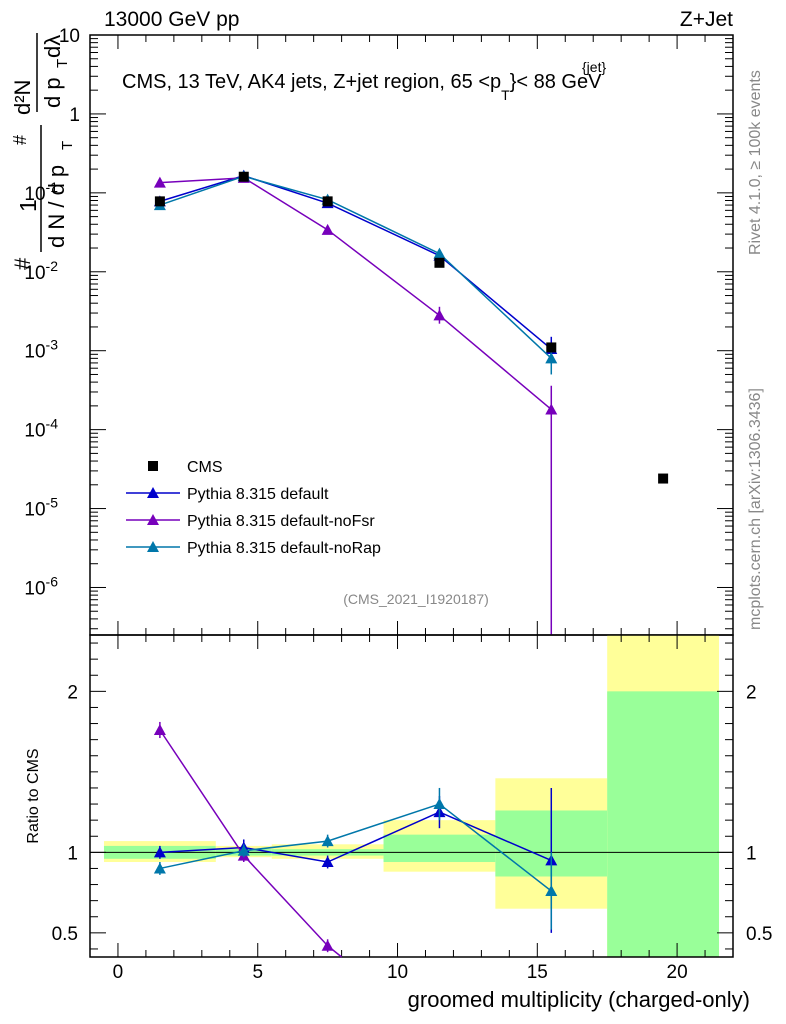  What do you see at coordinates (118, 972) in the screenshot?
I see `x-tick-label: 0` at bounding box center [118, 972].